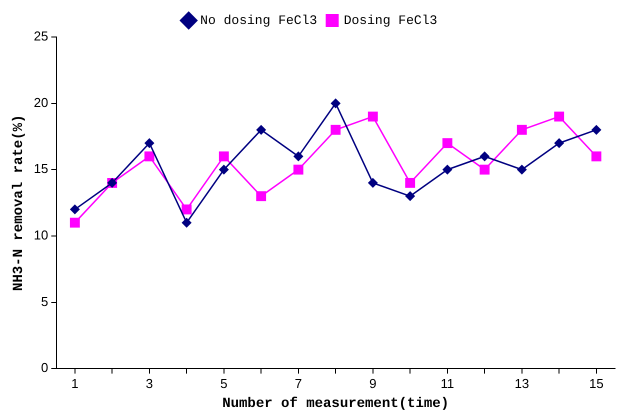 The width and height of the screenshot is (635, 414). Describe the element at coordinates (41, 102) in the screenshot. I see `y-tick-label: 20` at that location.